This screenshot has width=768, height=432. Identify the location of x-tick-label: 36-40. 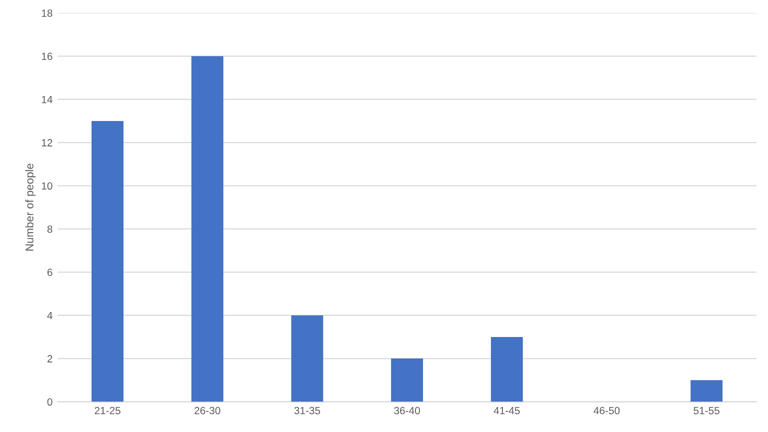
(407, 410).